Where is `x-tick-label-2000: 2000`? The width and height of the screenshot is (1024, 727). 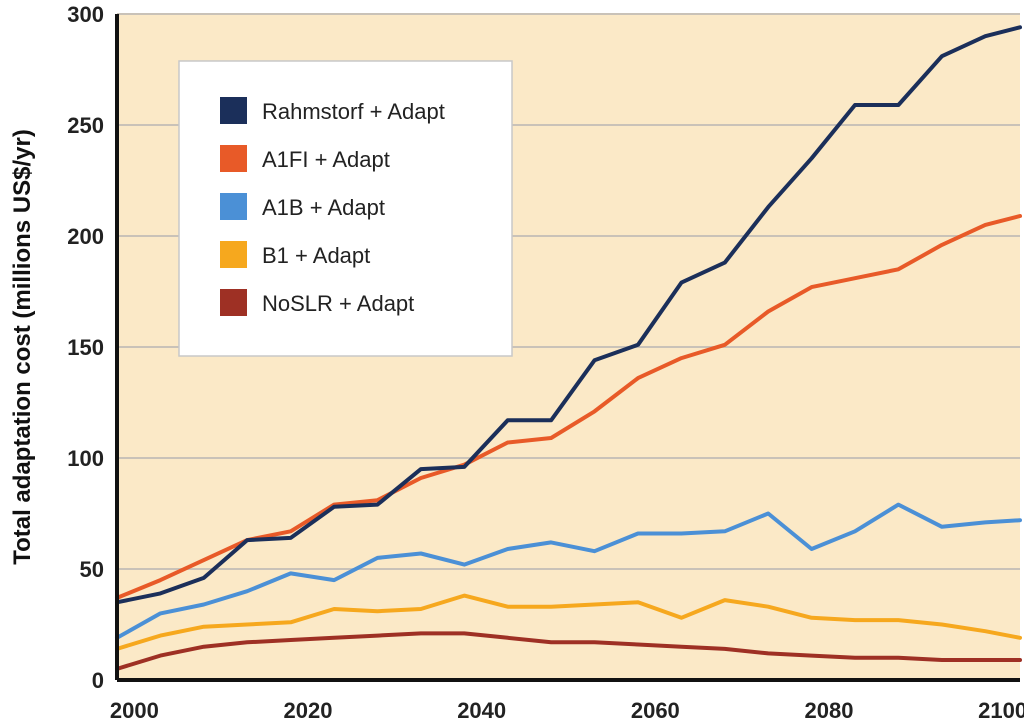
x-tick-label-2000: 2000 is located at coordinates (134, 710).